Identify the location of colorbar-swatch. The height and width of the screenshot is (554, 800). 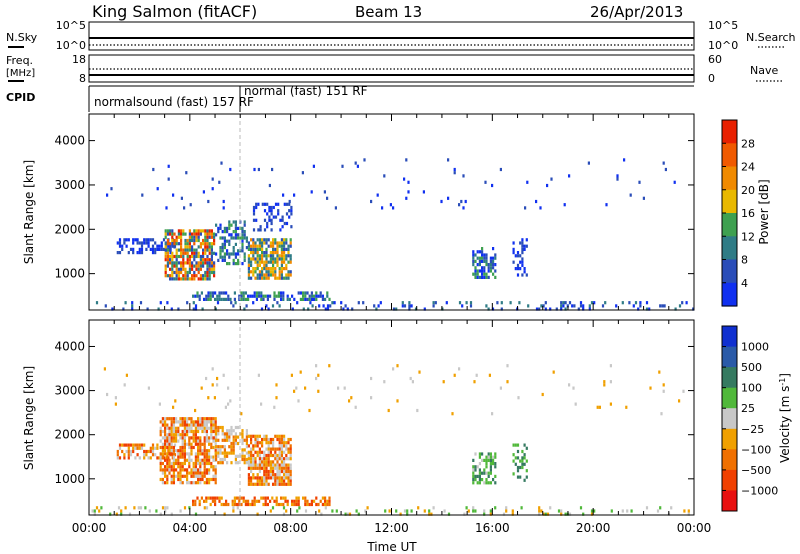
(729, 378).